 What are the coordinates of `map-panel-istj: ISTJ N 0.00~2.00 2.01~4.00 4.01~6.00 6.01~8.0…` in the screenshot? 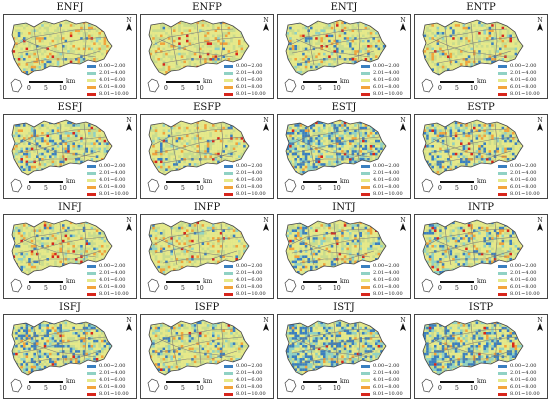 It's located at (344, 350).